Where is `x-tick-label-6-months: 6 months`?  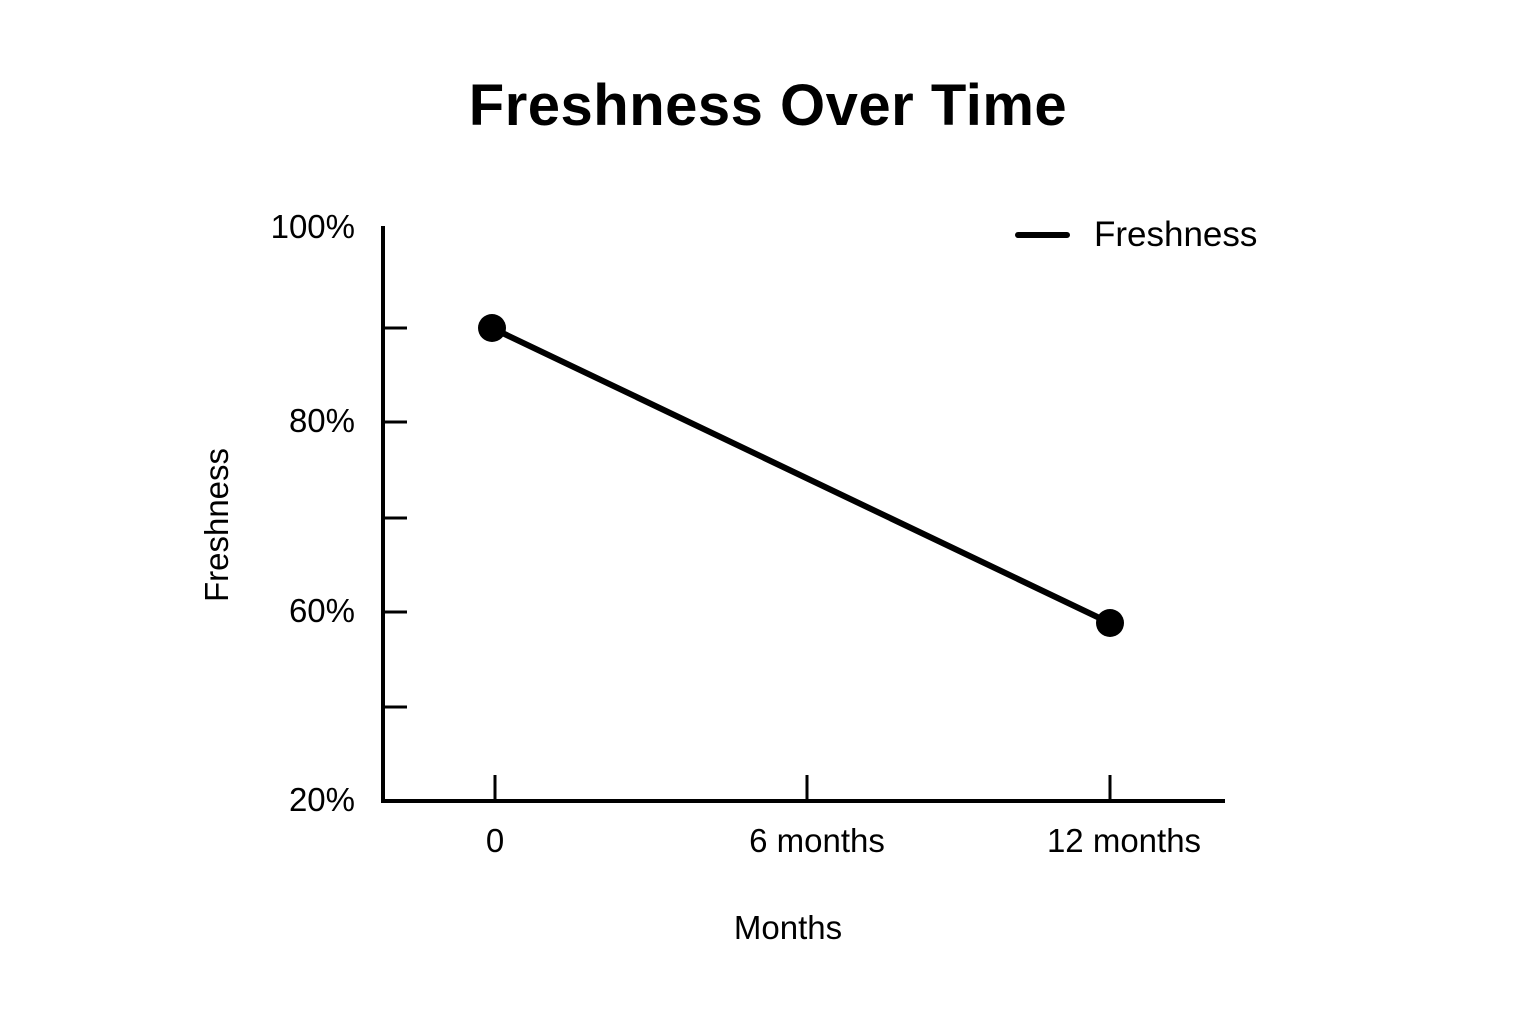
x-tick-label-6-months: 6 months is located at coordinates (817, 840).